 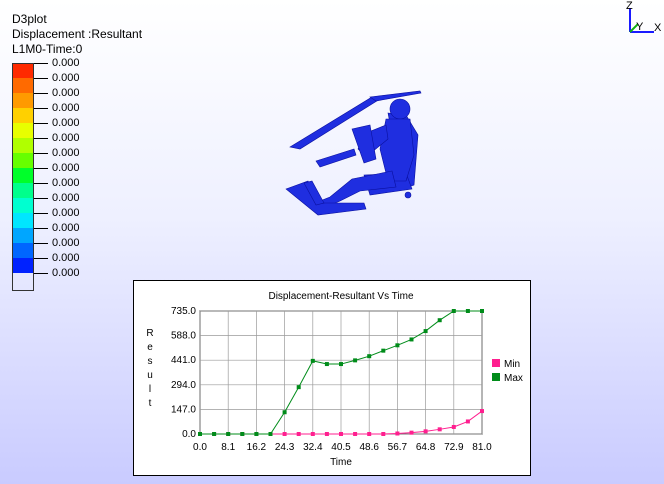 I want to click on triad-y-label: Y, so click(x=640, y=27).